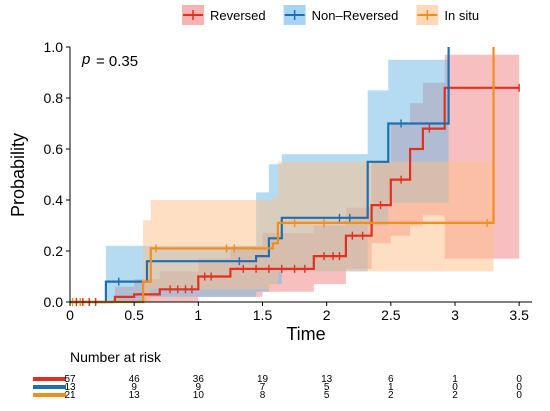  Describe the element at coordinates (263, 379) in the screenshot. I see `risk-count: 19` at that location.